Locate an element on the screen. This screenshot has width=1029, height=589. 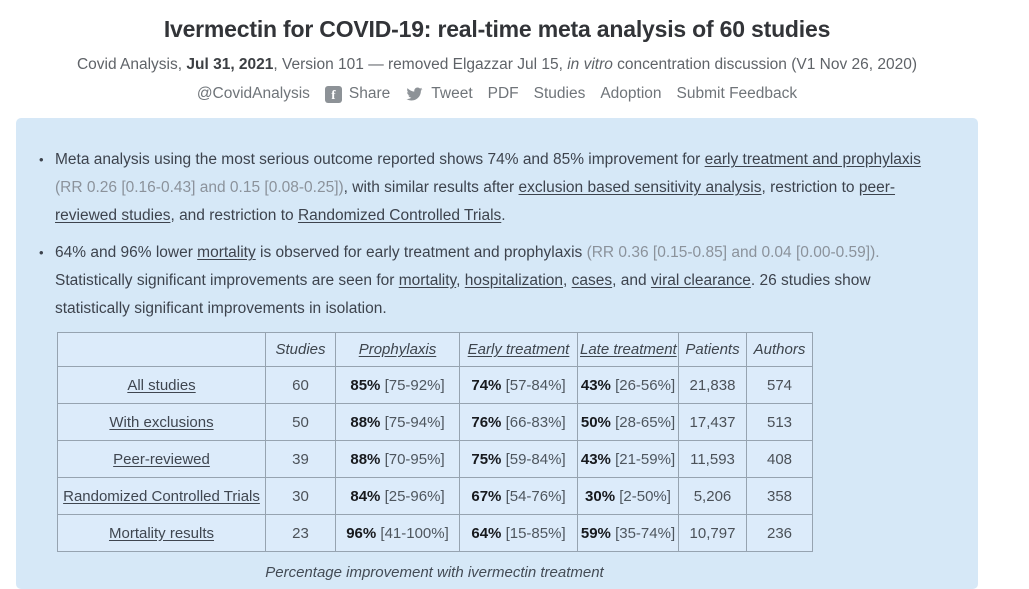
header-link-early-treatment: Early treatment is located at coordinates (518, 349).